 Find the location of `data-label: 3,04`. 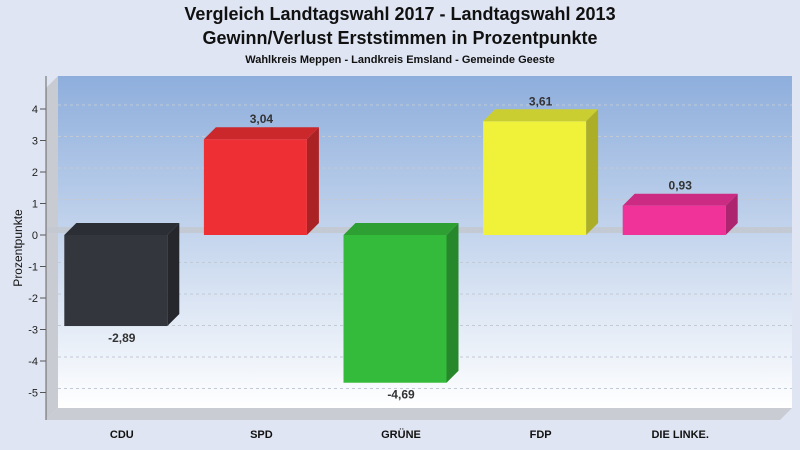

data-label: 3,04 is located at coordinates (262, 119).